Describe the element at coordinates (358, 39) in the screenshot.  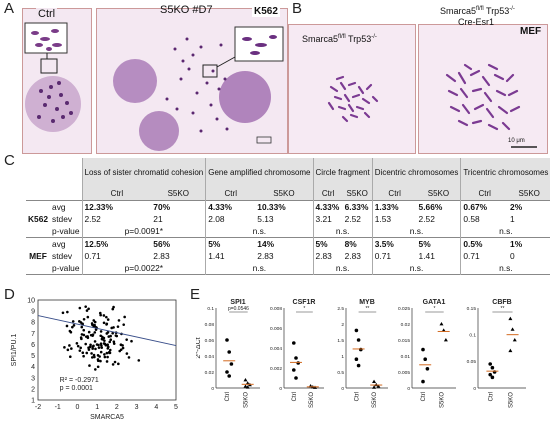
I see `genotype-gene2: Trp53` at that location.